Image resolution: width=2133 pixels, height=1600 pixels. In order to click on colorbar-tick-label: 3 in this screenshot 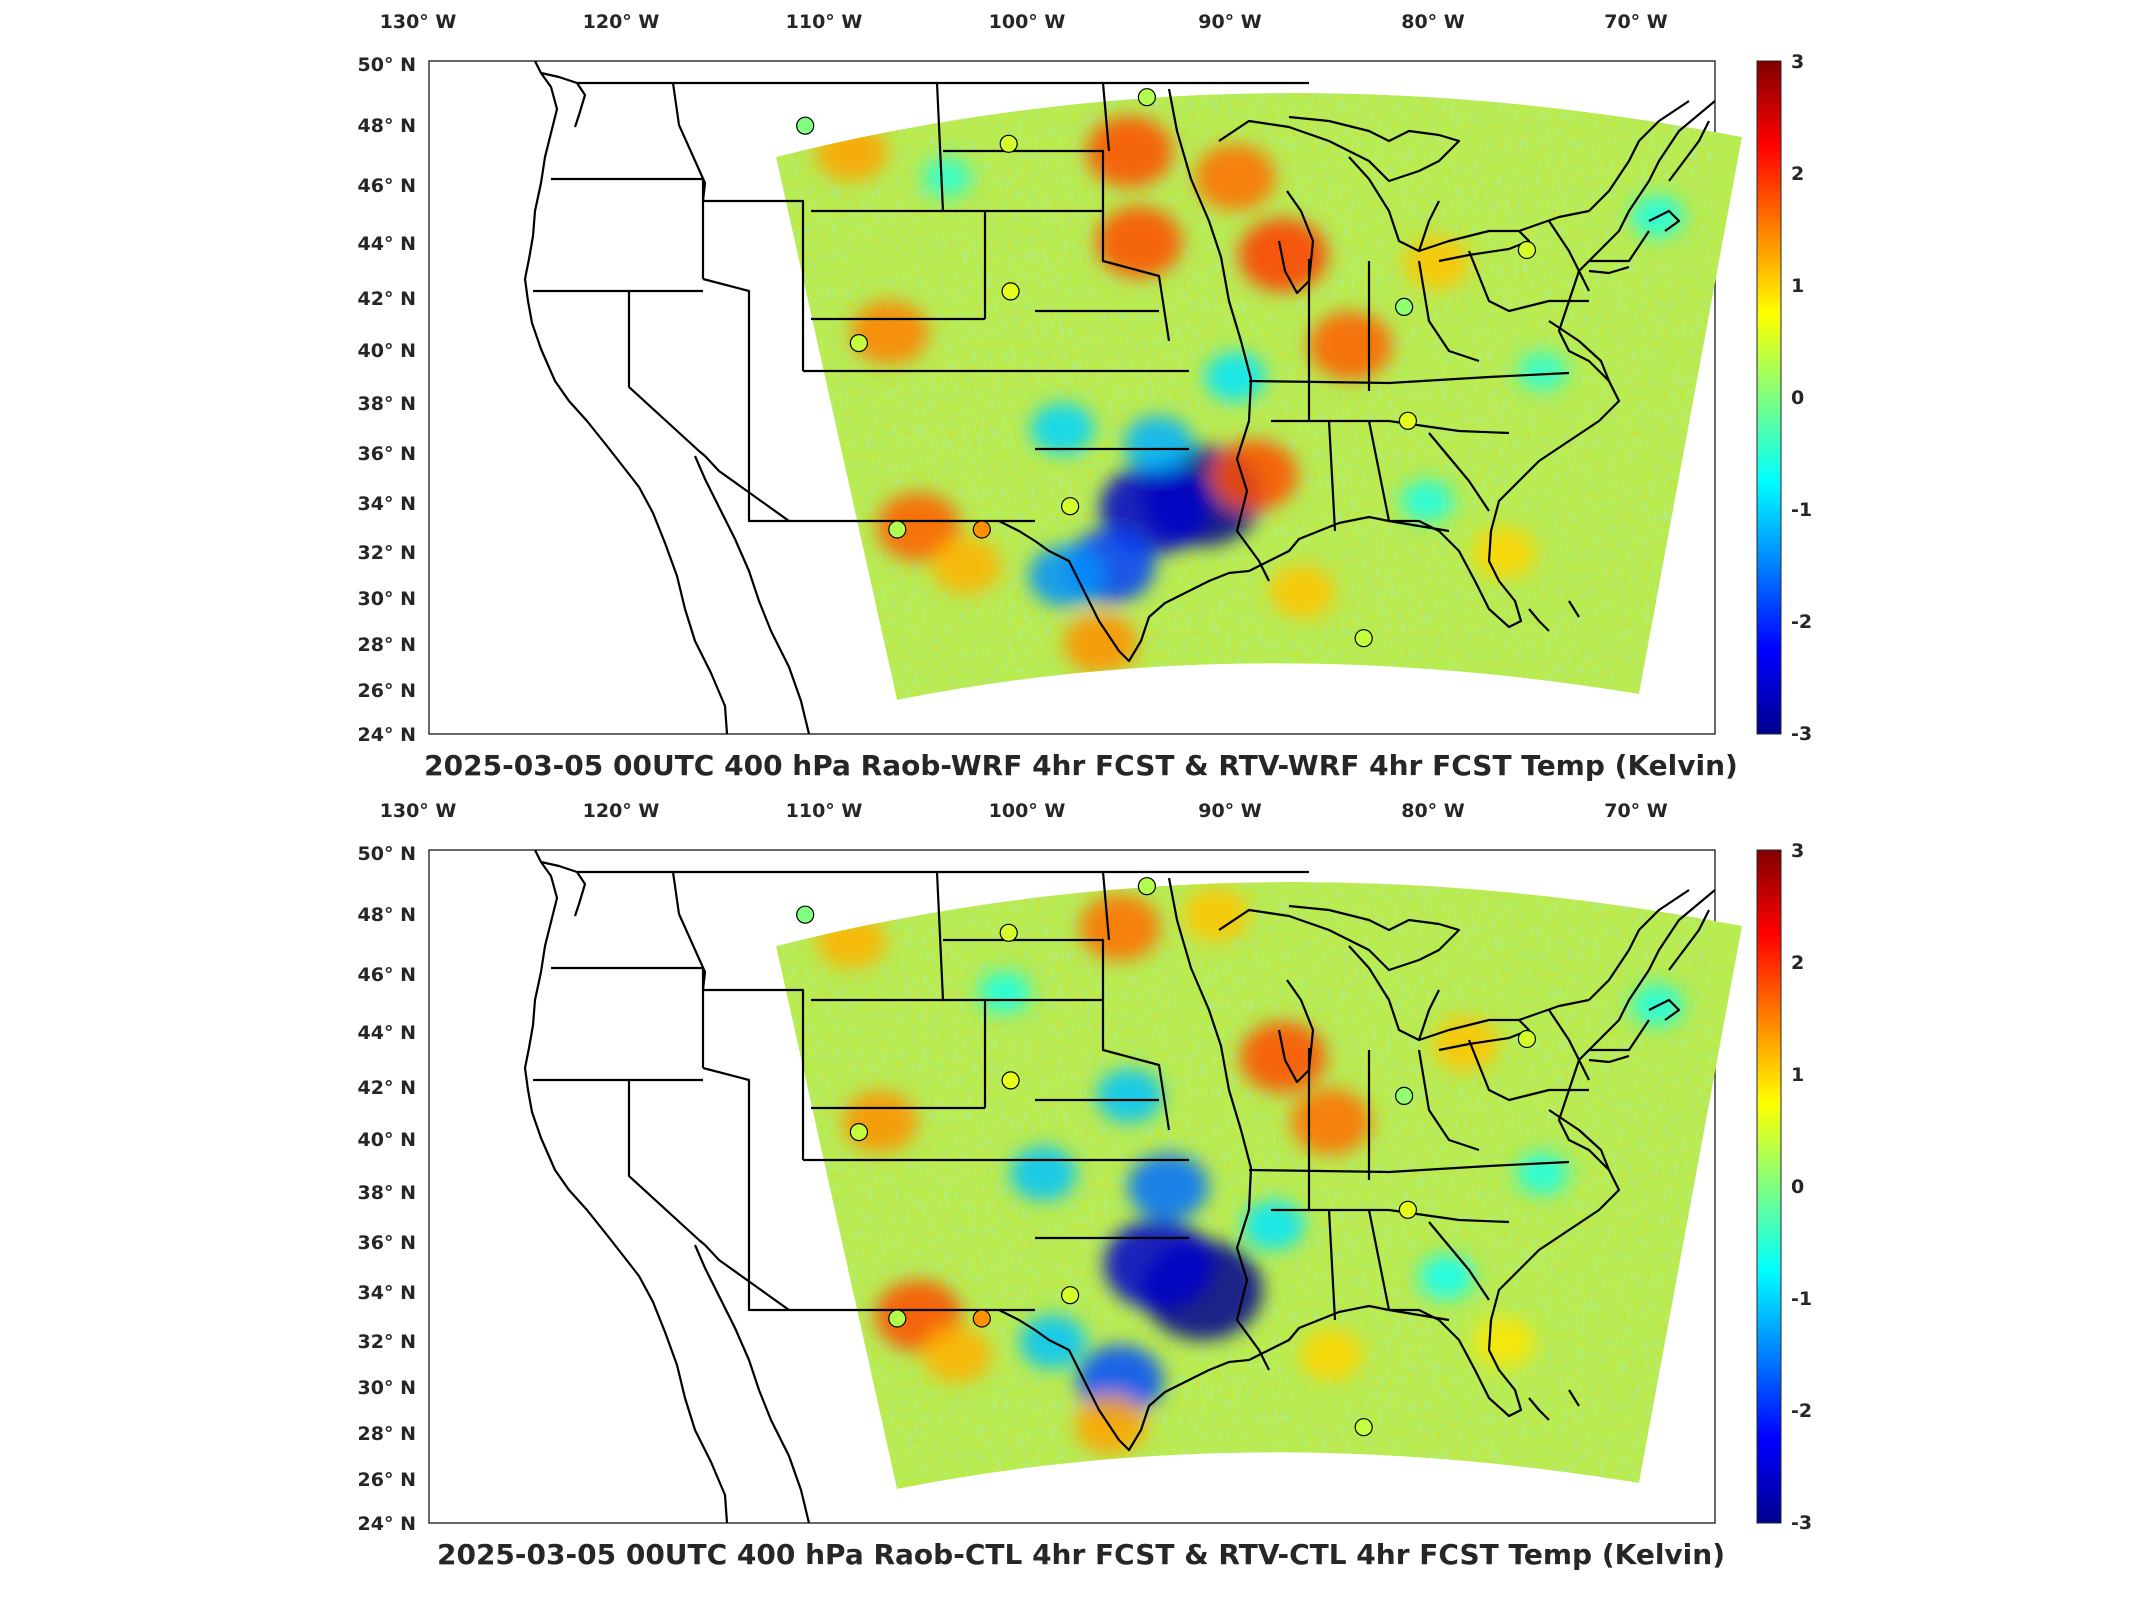, I will do `click(1797, 62)`.